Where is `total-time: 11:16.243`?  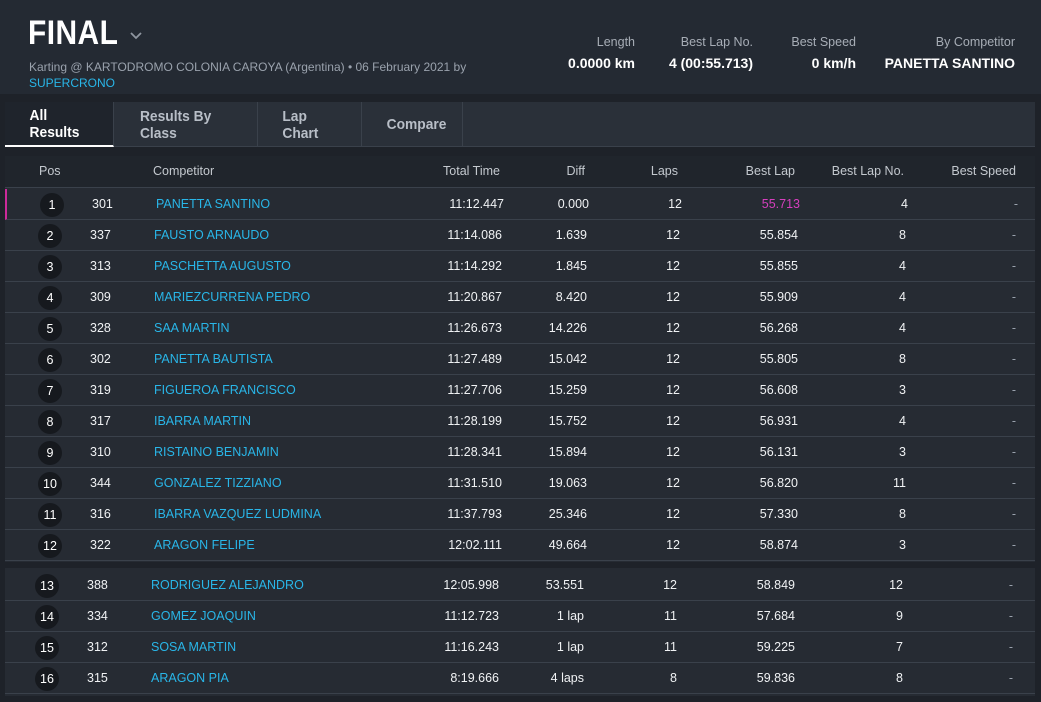 total-time: 11:16.243 is located at coordinates (471, 647).